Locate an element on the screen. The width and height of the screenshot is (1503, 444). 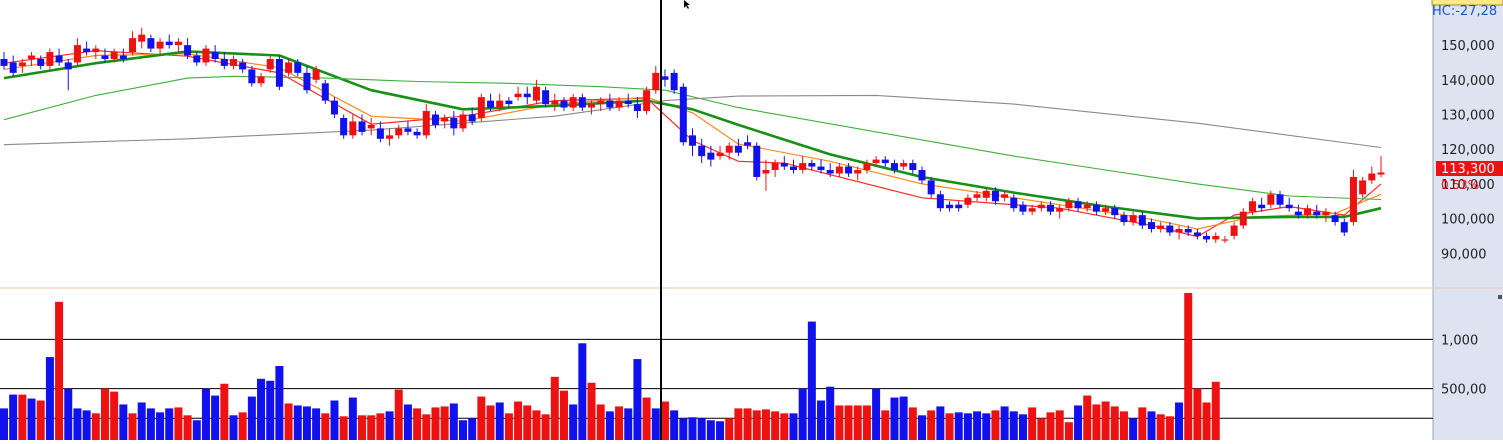
hc-label: HC:-27,28 is located at coordinates (1464, 11).